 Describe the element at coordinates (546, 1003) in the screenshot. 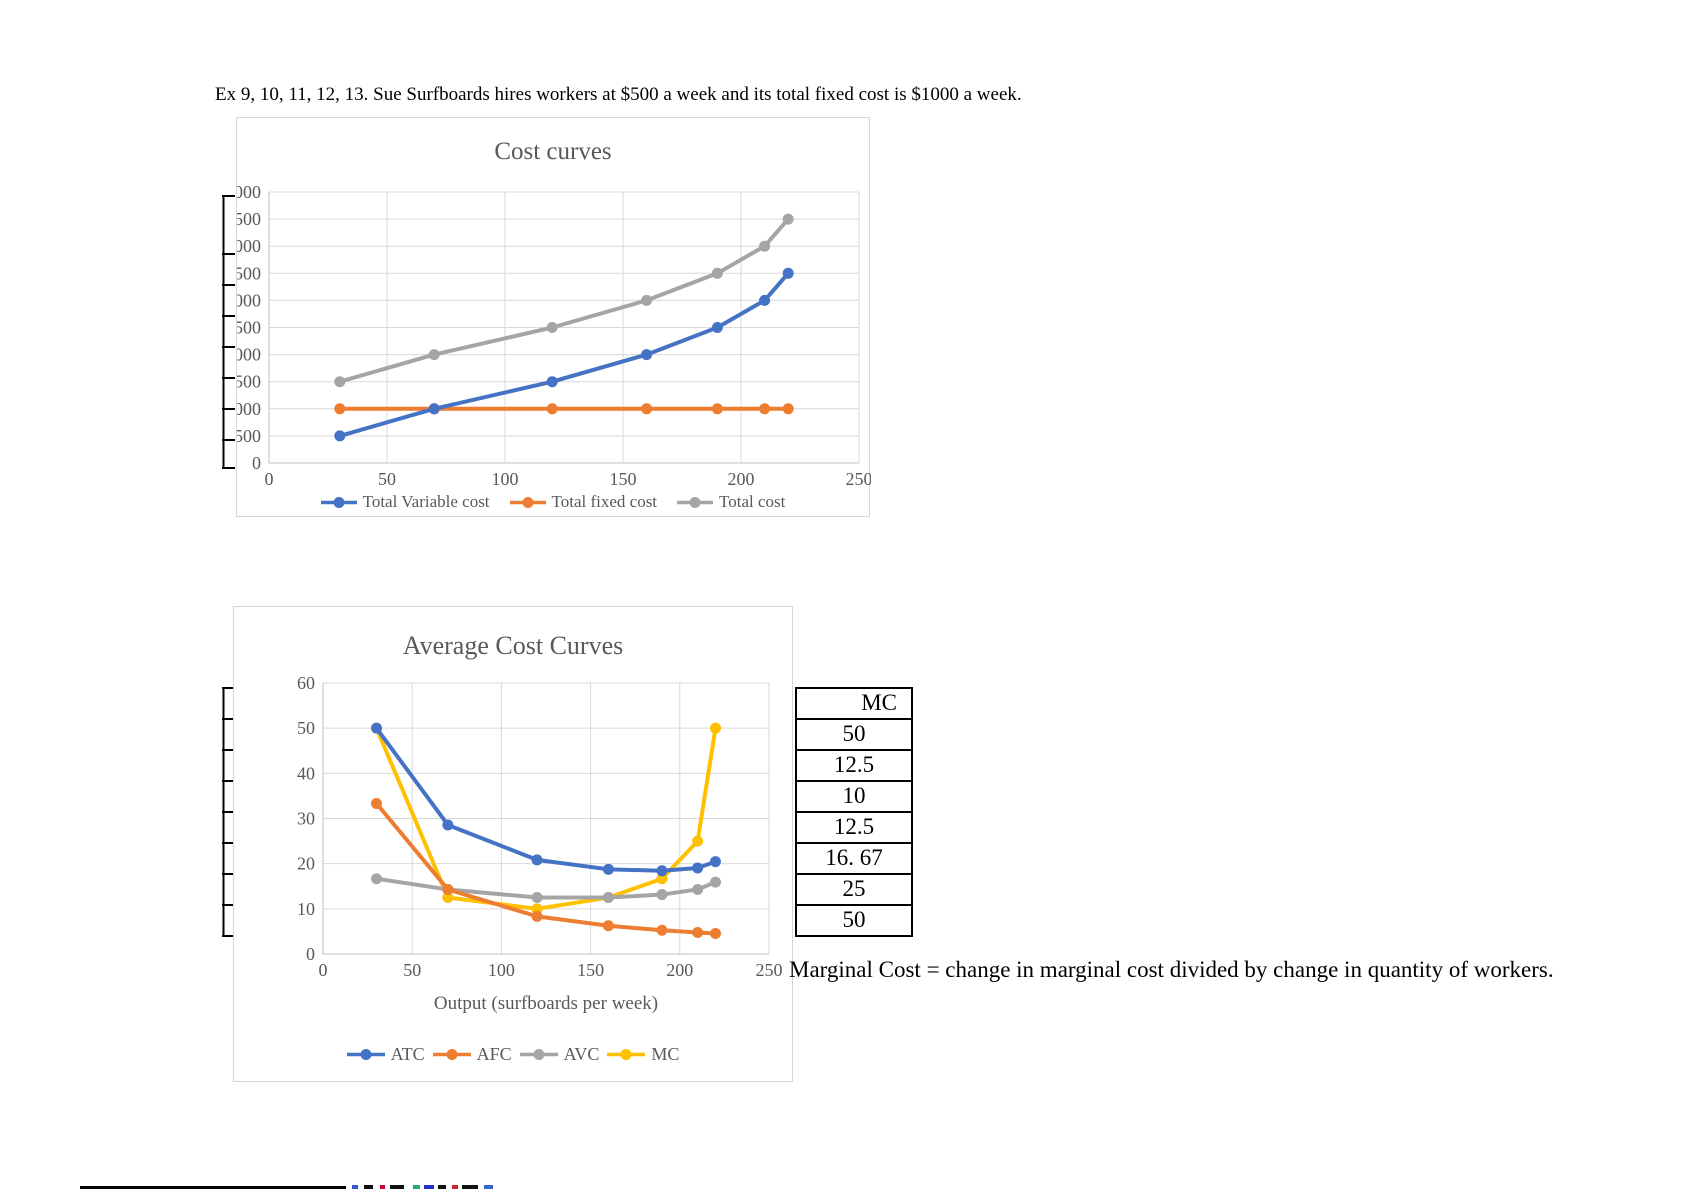

I see `x-axis-title: Output (surfboards per week)` at that location.